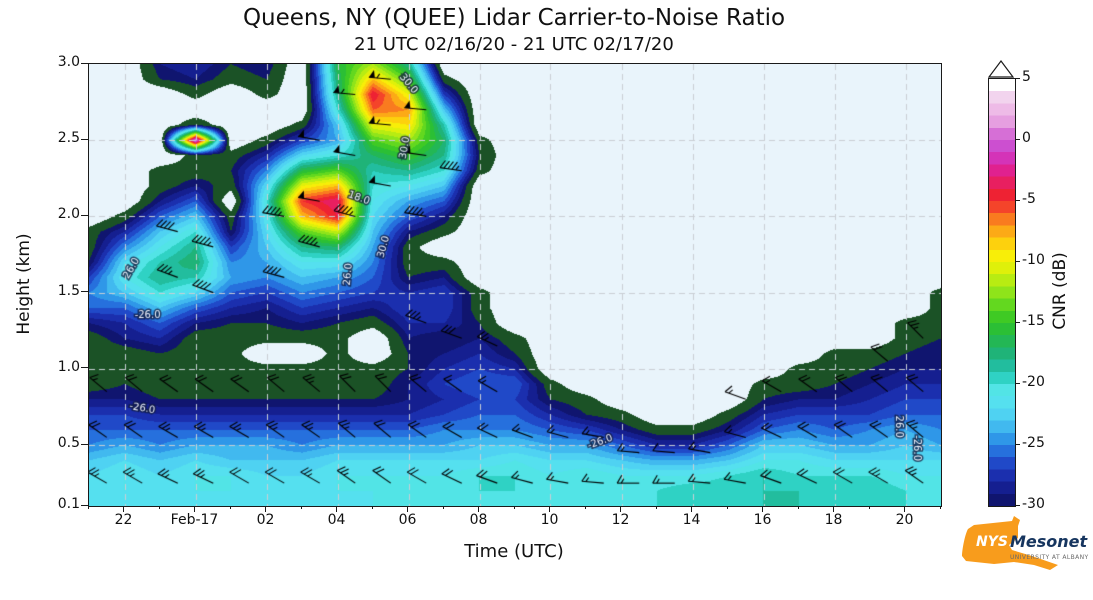 The height and width of the screenshot is (600, 1093). Describe the element at coordinates (514, 551) in the screenshot. I see `x-axis-label: Time (UTC)` at that location.